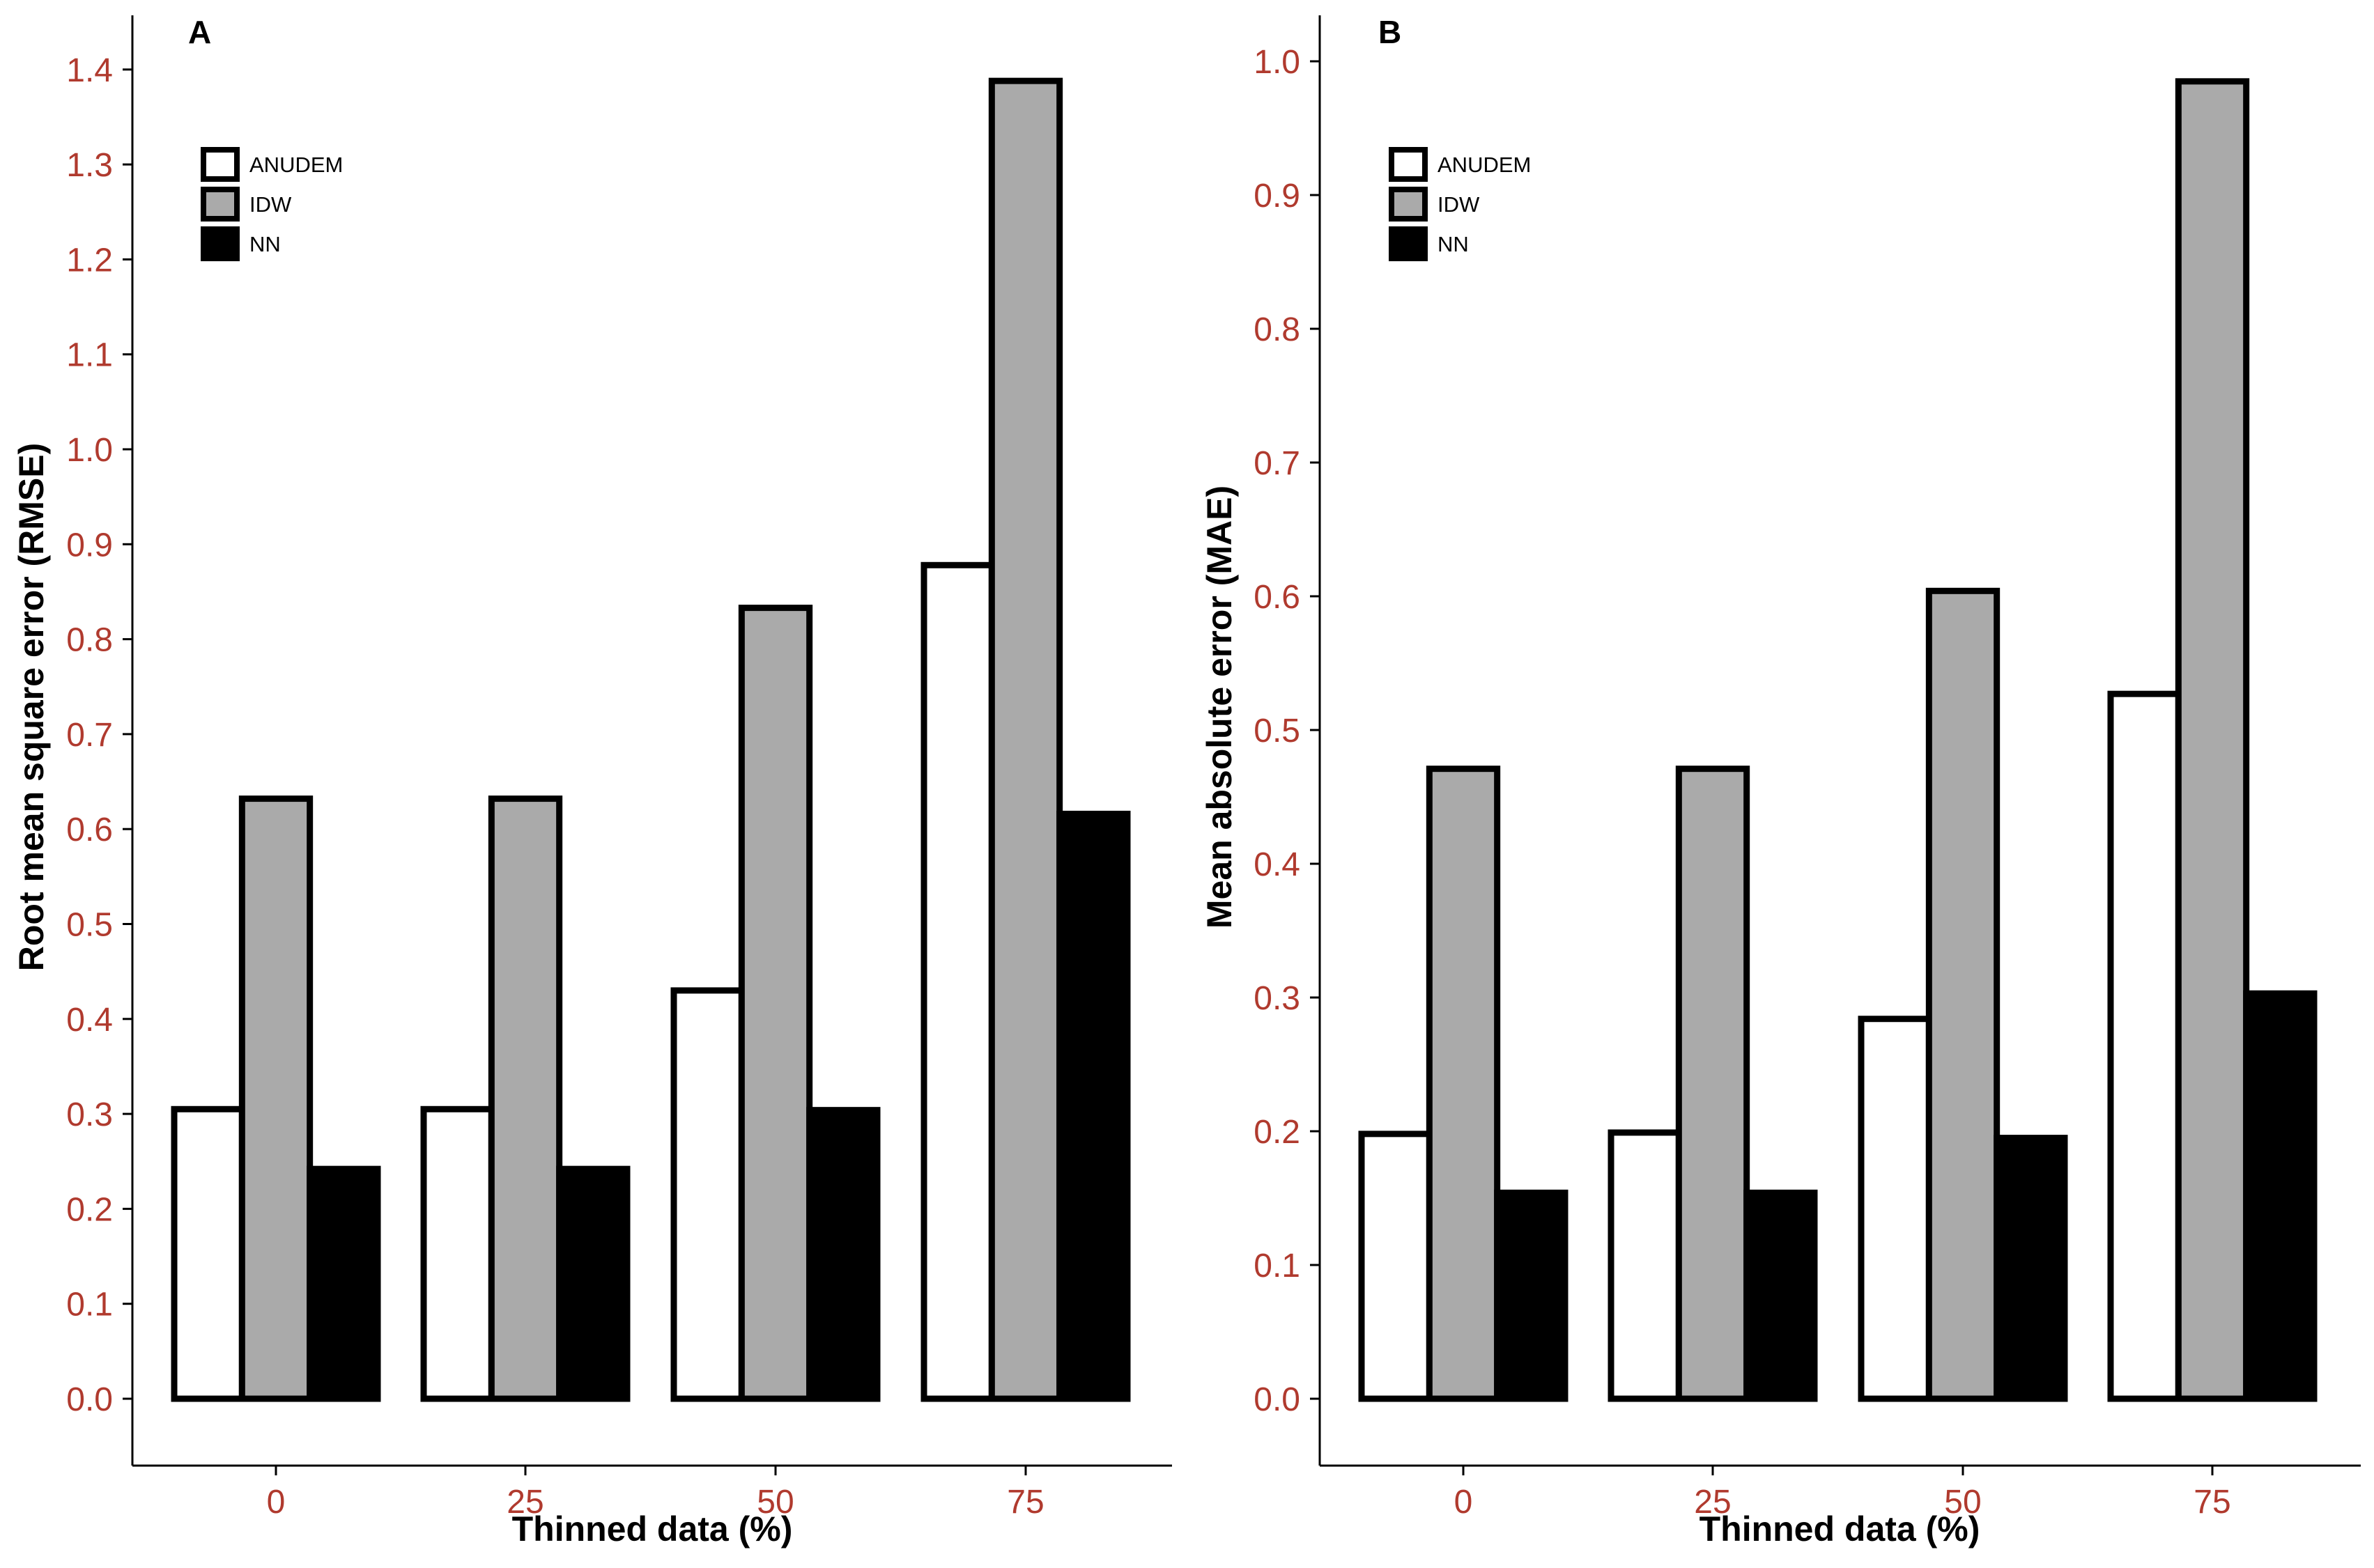 This screenshot has width=2374, height=1568. Describe the element at coordinates (89, 260) in the screenshot. I see `y-tick-label: 1.2` at that location.